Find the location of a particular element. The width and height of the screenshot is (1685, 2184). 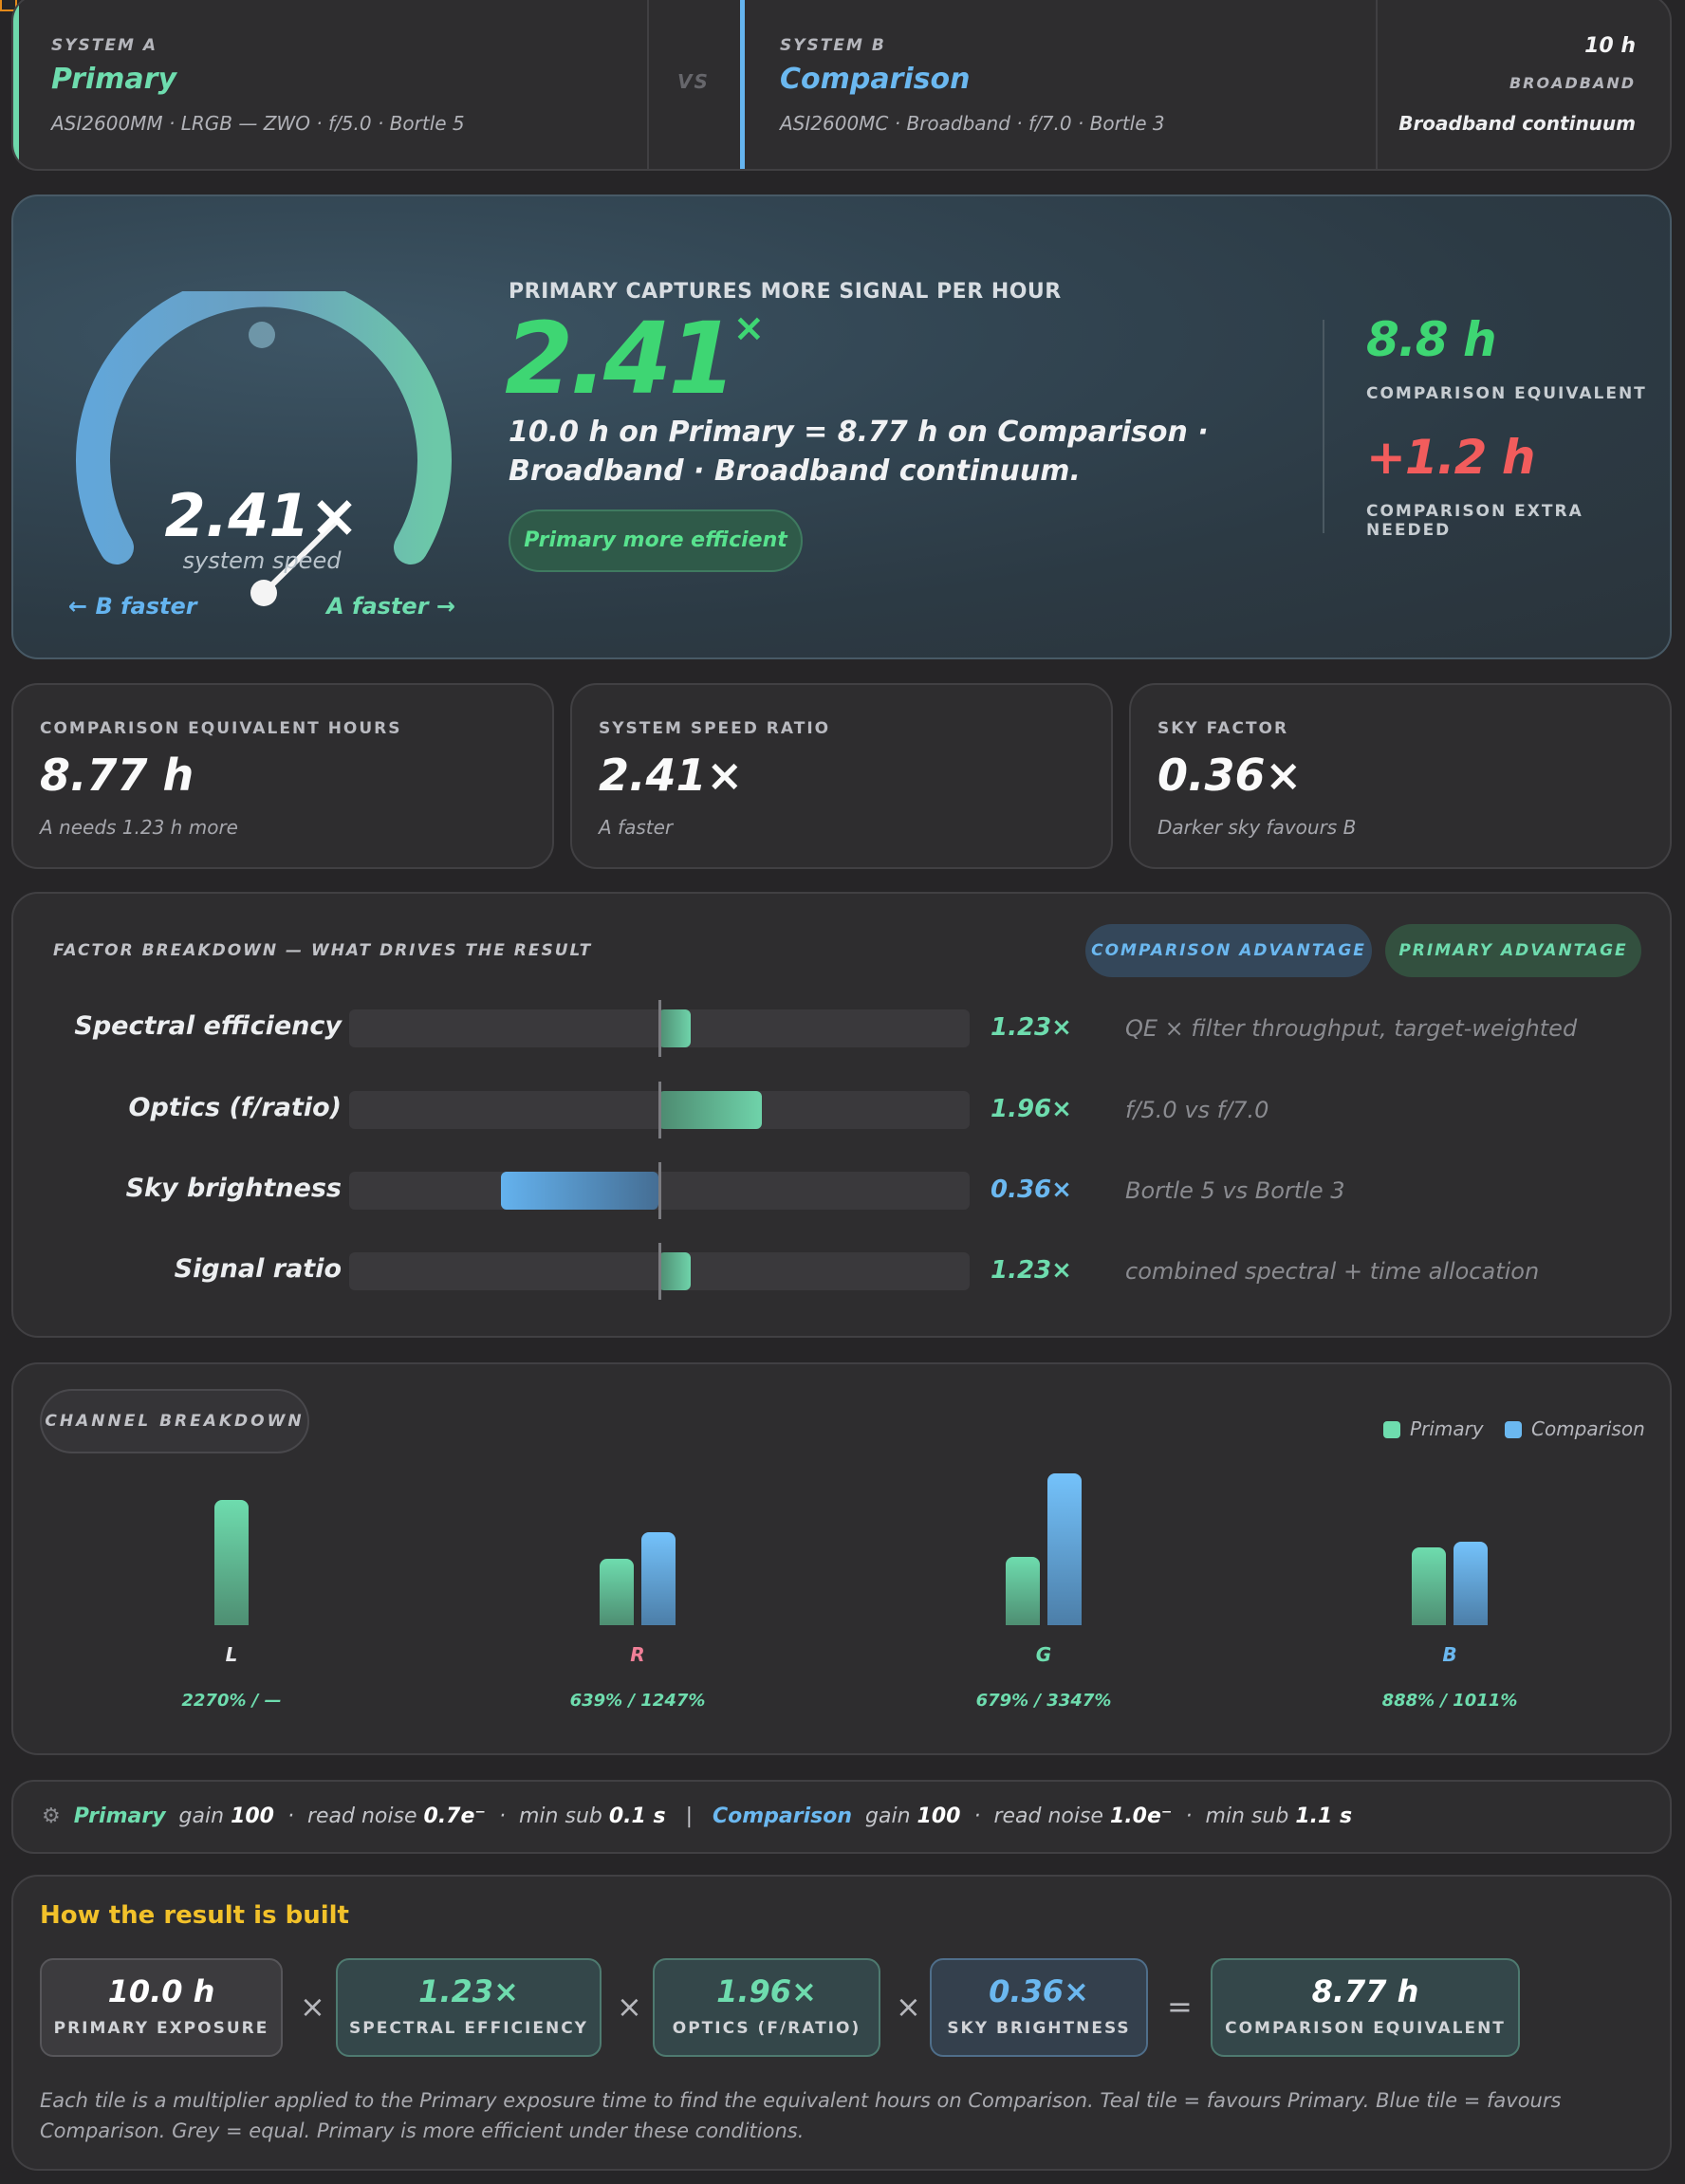

legend-primary: Primary is located at coordinates (1433, 1428).